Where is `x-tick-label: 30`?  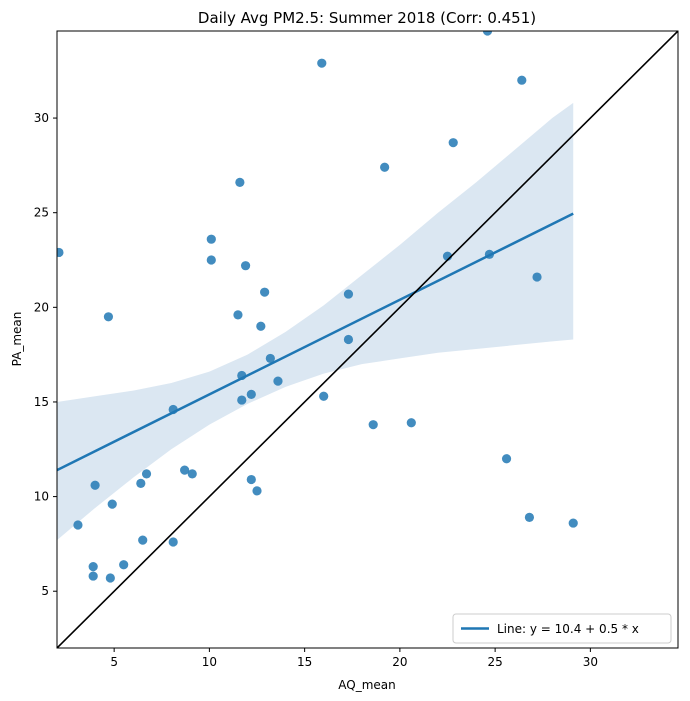 x-tick-label: 30 is located at coordinates (590, 662).